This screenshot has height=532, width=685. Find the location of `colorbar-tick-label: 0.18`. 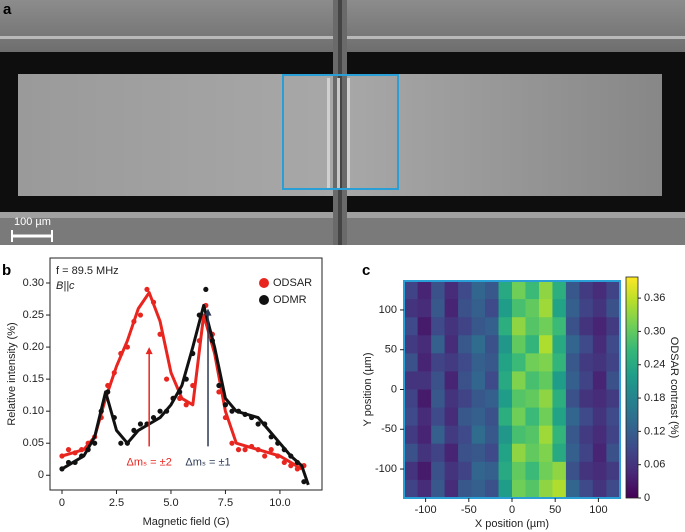

colorbar-tick-label: 0.18 is located at coordinates (654, 398).